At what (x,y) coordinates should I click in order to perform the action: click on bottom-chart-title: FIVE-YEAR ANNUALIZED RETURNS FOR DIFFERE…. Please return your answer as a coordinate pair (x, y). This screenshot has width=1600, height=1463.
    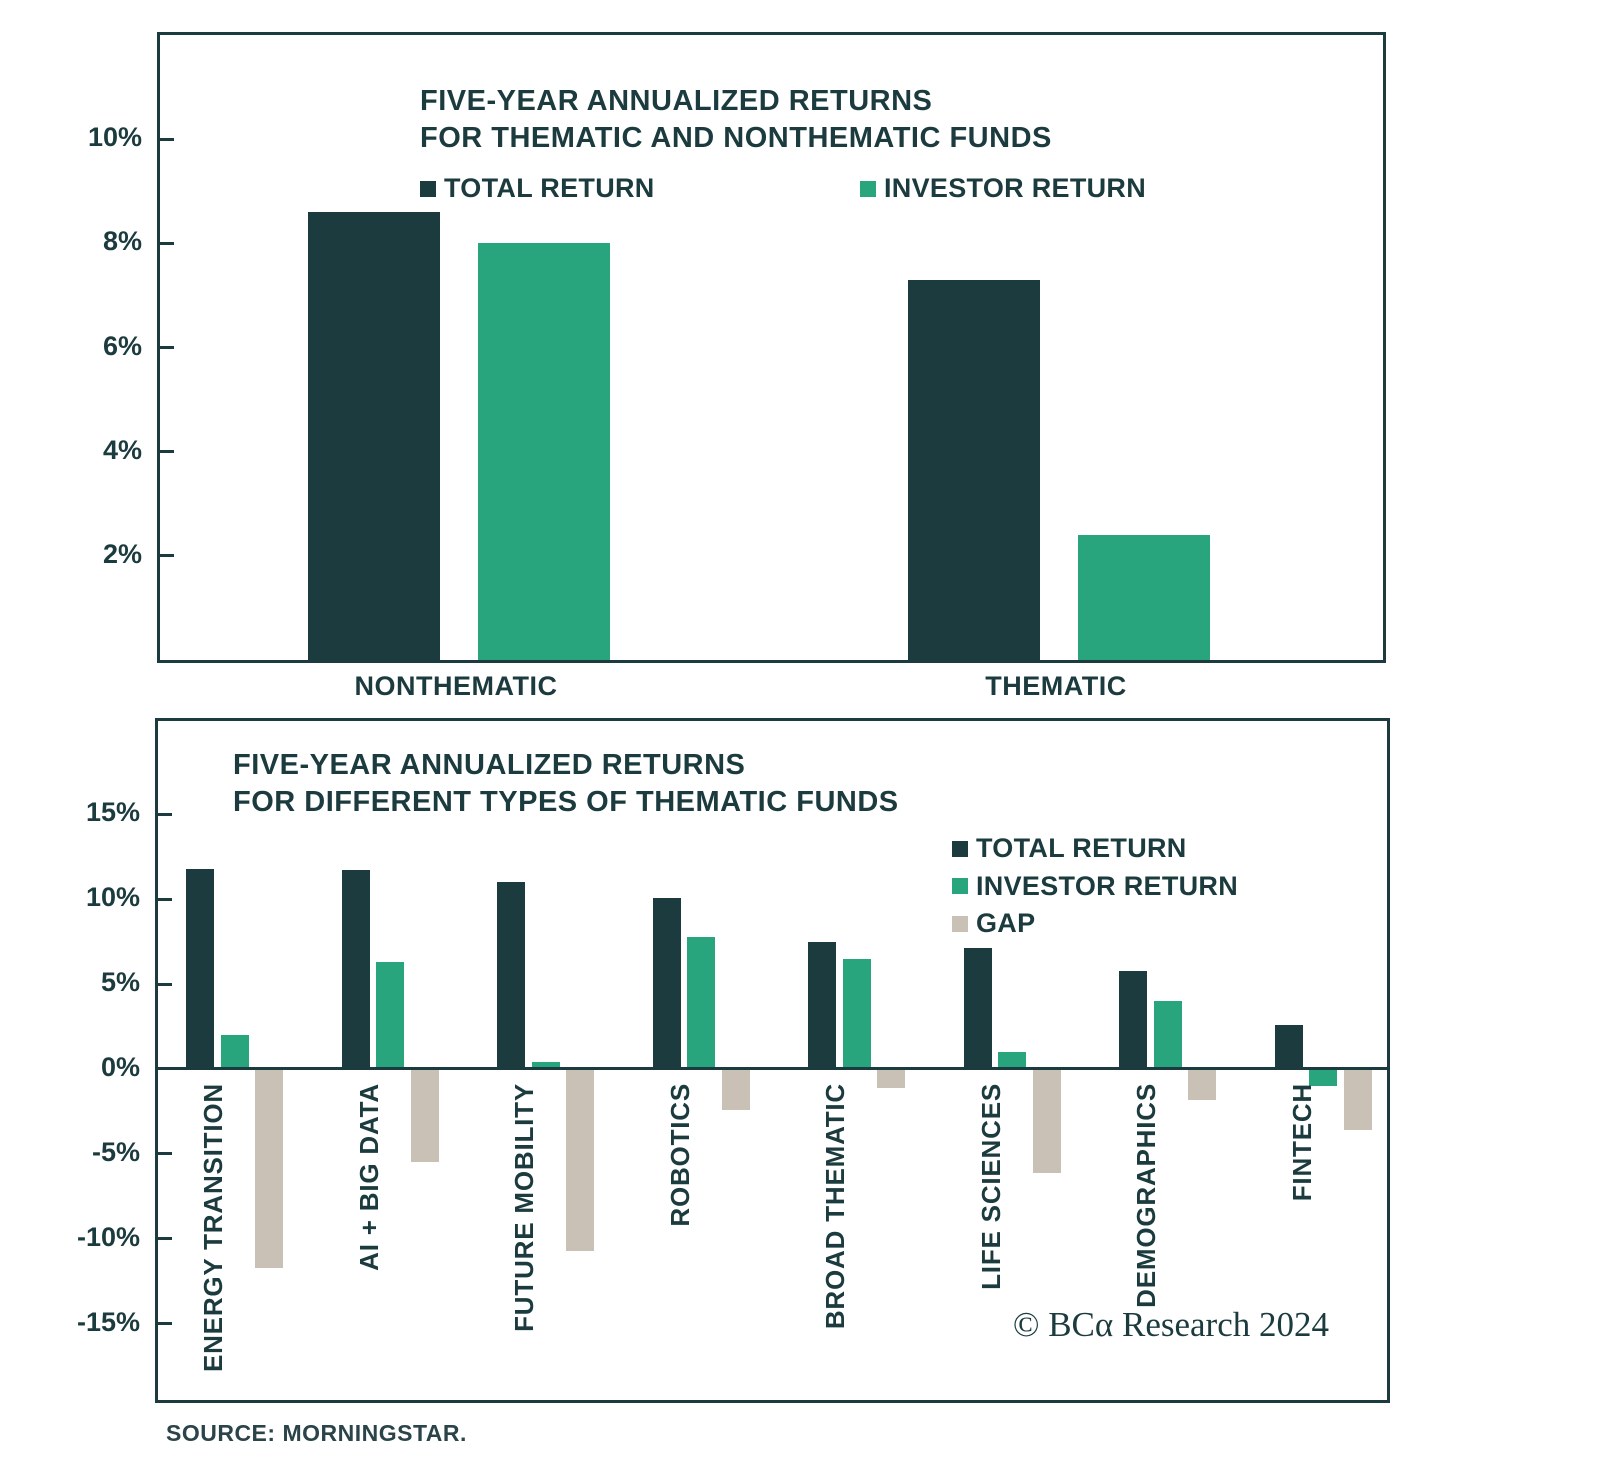
    Looking at the image, I should click on (566, 784).